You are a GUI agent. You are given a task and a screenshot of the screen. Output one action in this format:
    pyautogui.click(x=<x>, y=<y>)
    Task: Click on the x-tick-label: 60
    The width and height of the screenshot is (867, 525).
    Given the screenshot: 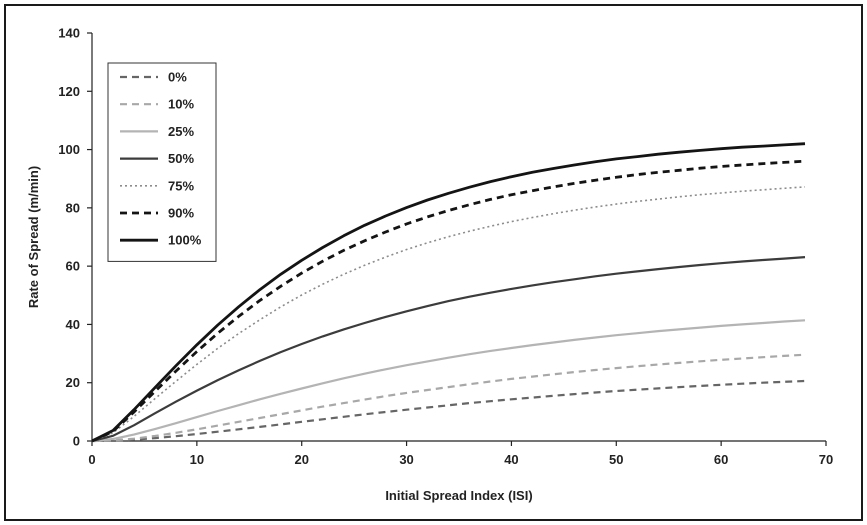 What is the action you would take?
    pyautogui.click(x=721, y=459)
    